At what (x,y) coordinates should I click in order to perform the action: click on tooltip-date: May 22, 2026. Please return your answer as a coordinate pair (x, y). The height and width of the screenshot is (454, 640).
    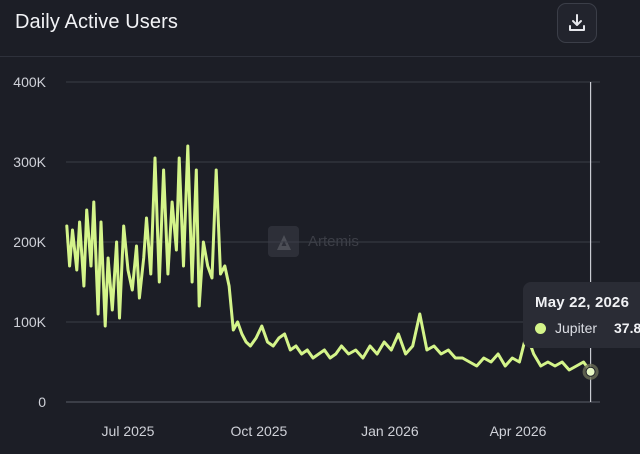
    Looking at the image, I should click on (582, 302).